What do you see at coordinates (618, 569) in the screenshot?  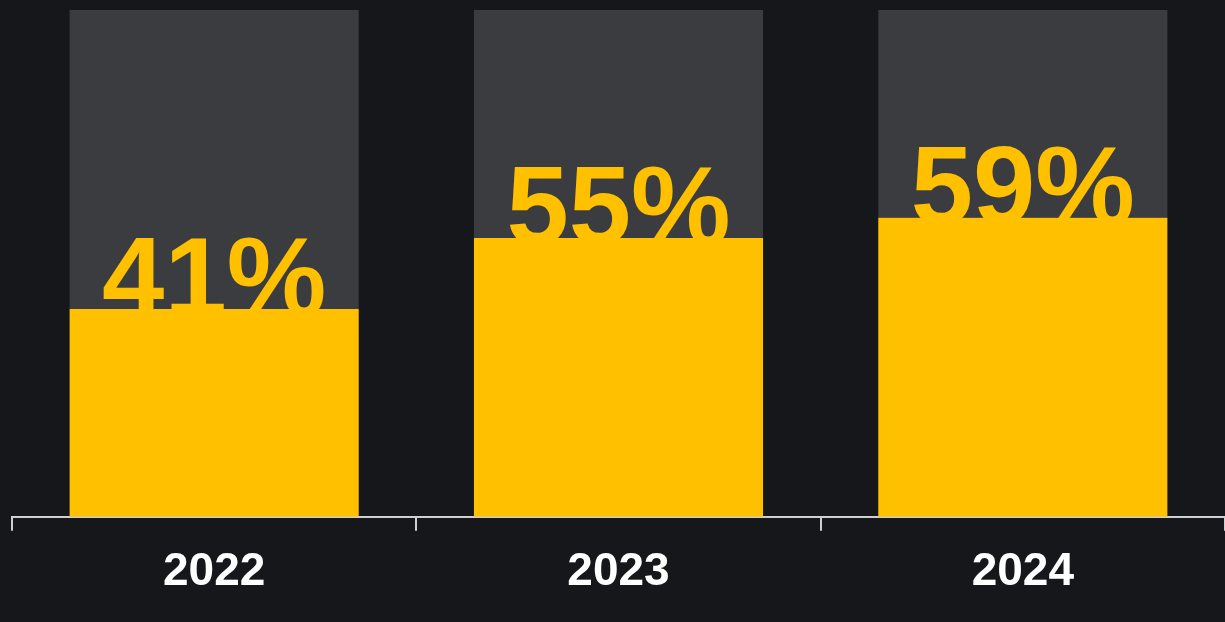 I see `x-tick-label: 2023` at bounding box center [618, 569].